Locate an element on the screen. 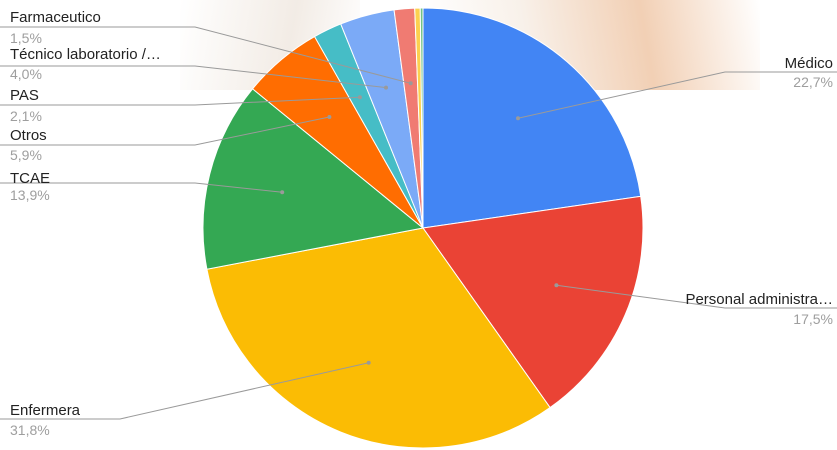 Image resolution: width=837 pixels, height=450 pixels. pie-slice-medico is located at coordinates (532, 118).